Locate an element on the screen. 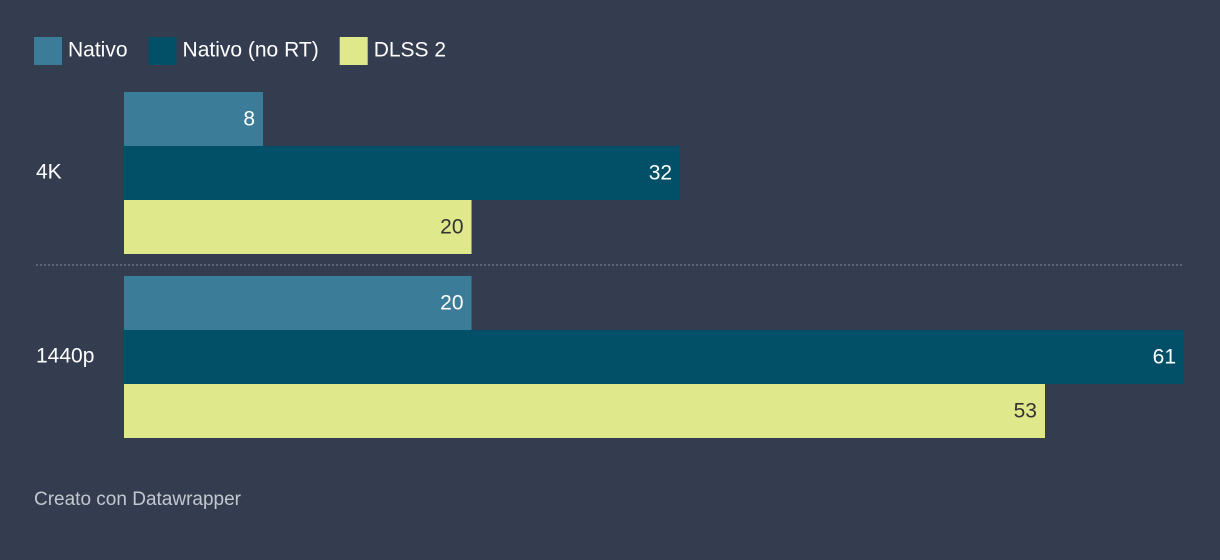 The image size is (1220, 560). footer: Creato con Datawrapper is located at coordinates (138, 499).